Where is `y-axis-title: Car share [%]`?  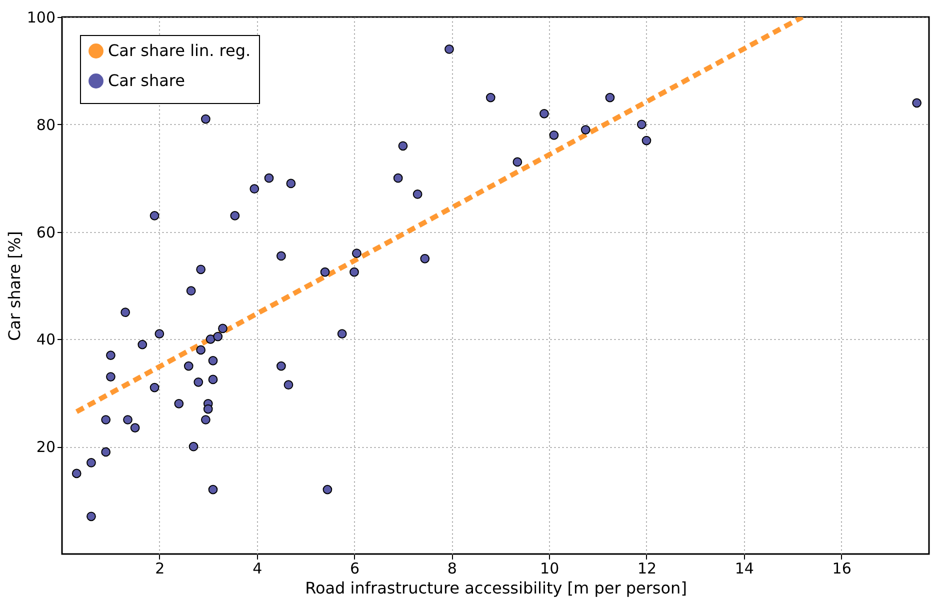
y-axis-title: Car share [%] is located at coordinates (14, 286).